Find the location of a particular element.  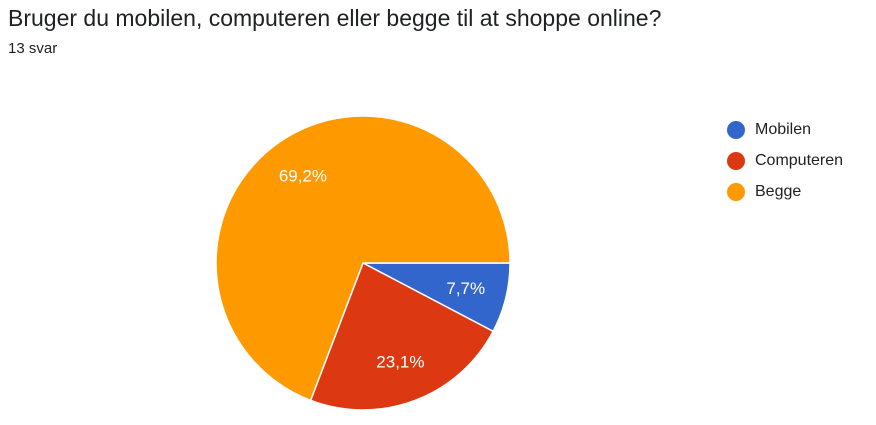

legend-label: Begge is located at coordinates (778, 191).